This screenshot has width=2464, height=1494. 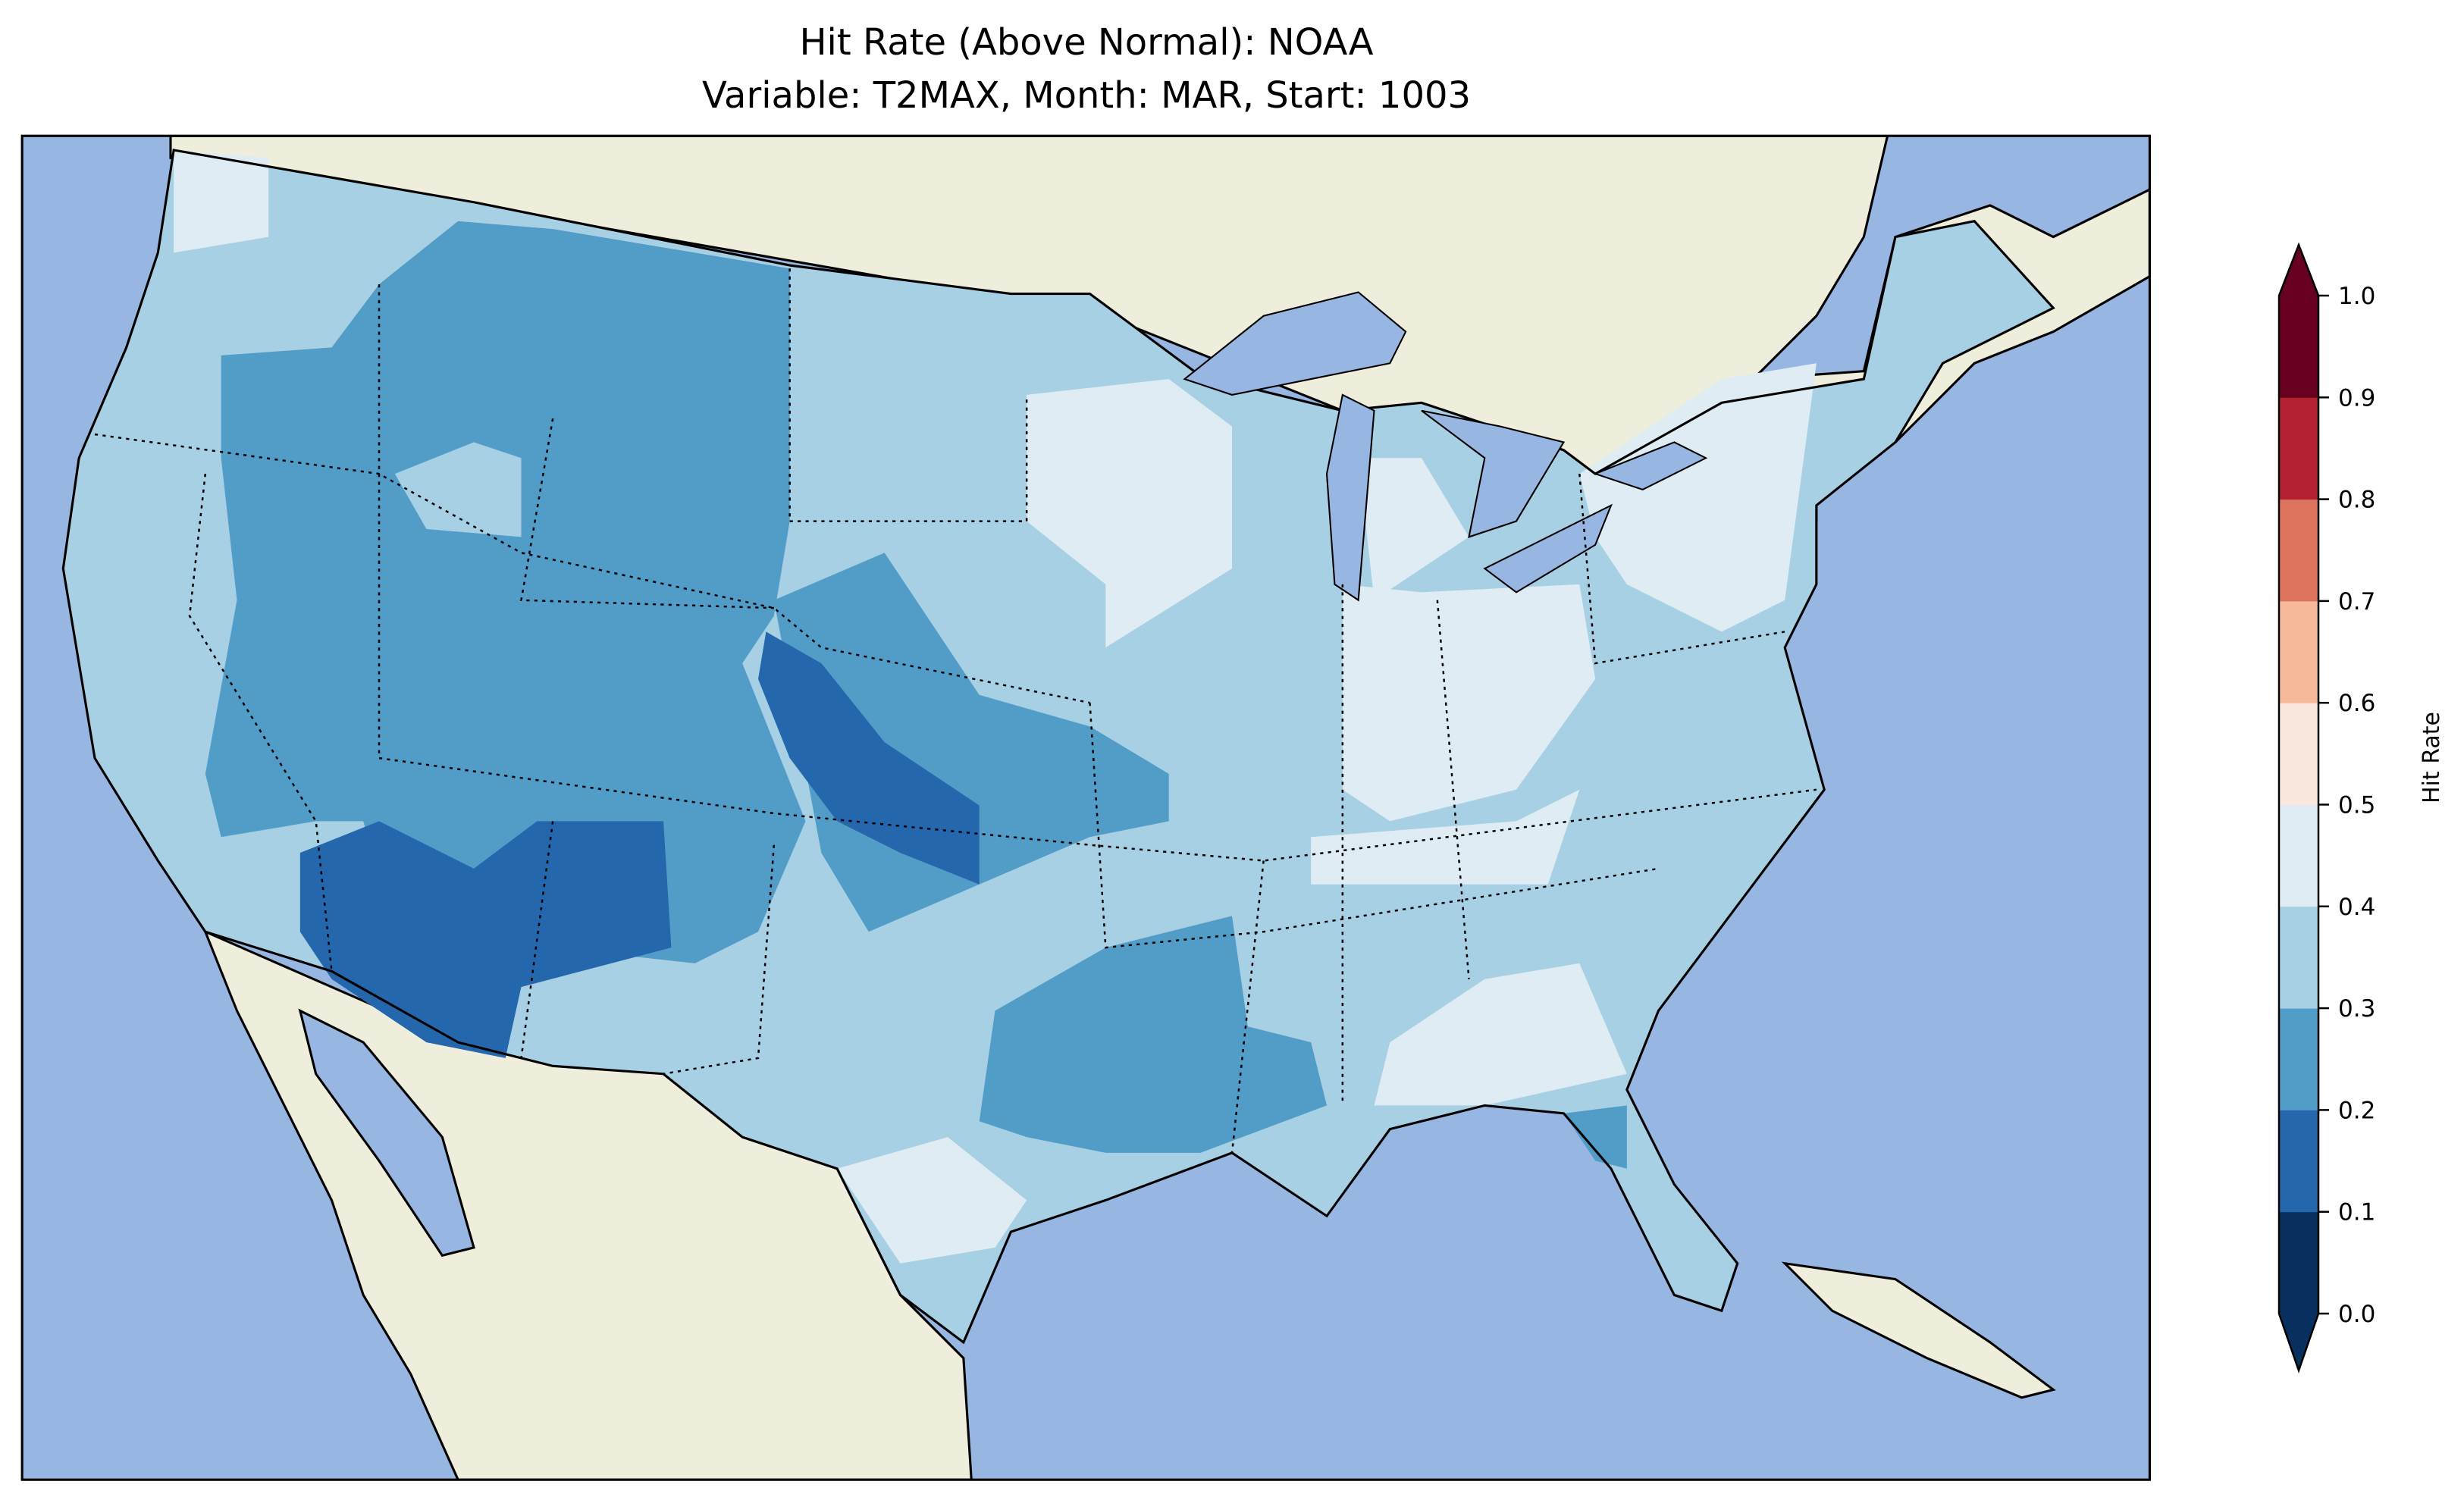 What do you see at coordinates (458, 489) in the screenshot?
I see `region-0.3-0.4-idaho` at bounding box center [458, 489].